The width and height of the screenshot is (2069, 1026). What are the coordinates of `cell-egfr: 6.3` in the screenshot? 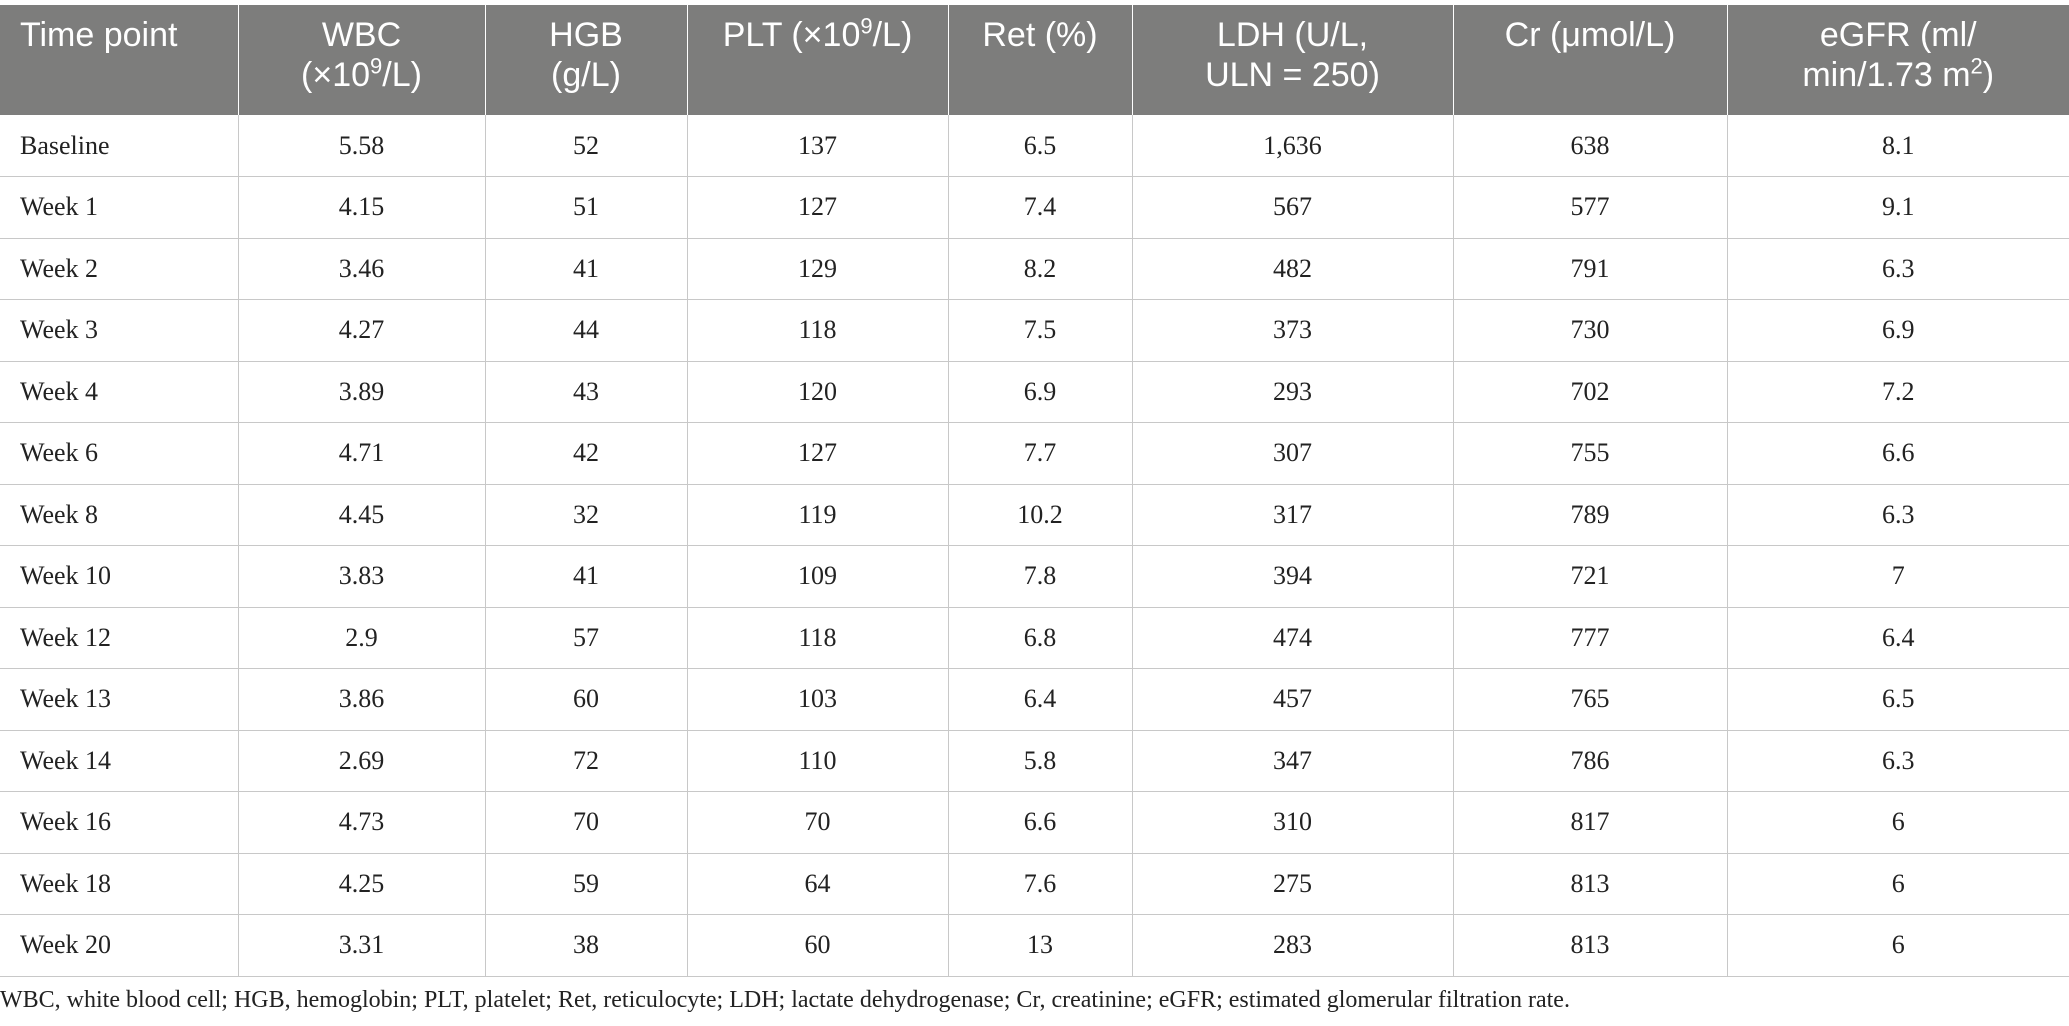 It's located at (1897, 761).